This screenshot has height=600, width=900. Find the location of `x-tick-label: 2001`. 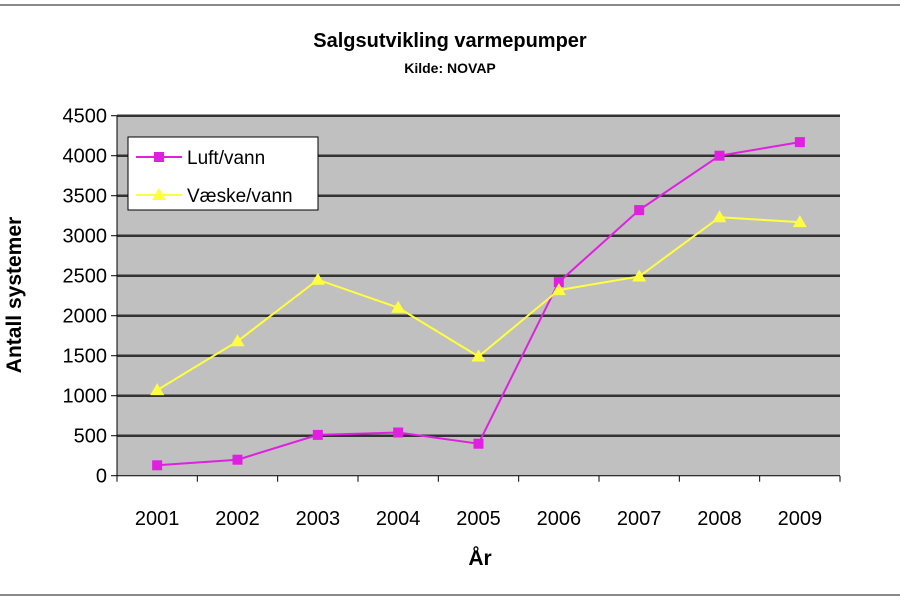

x-tick-label: 2001 is located at coordinates (157, 519).